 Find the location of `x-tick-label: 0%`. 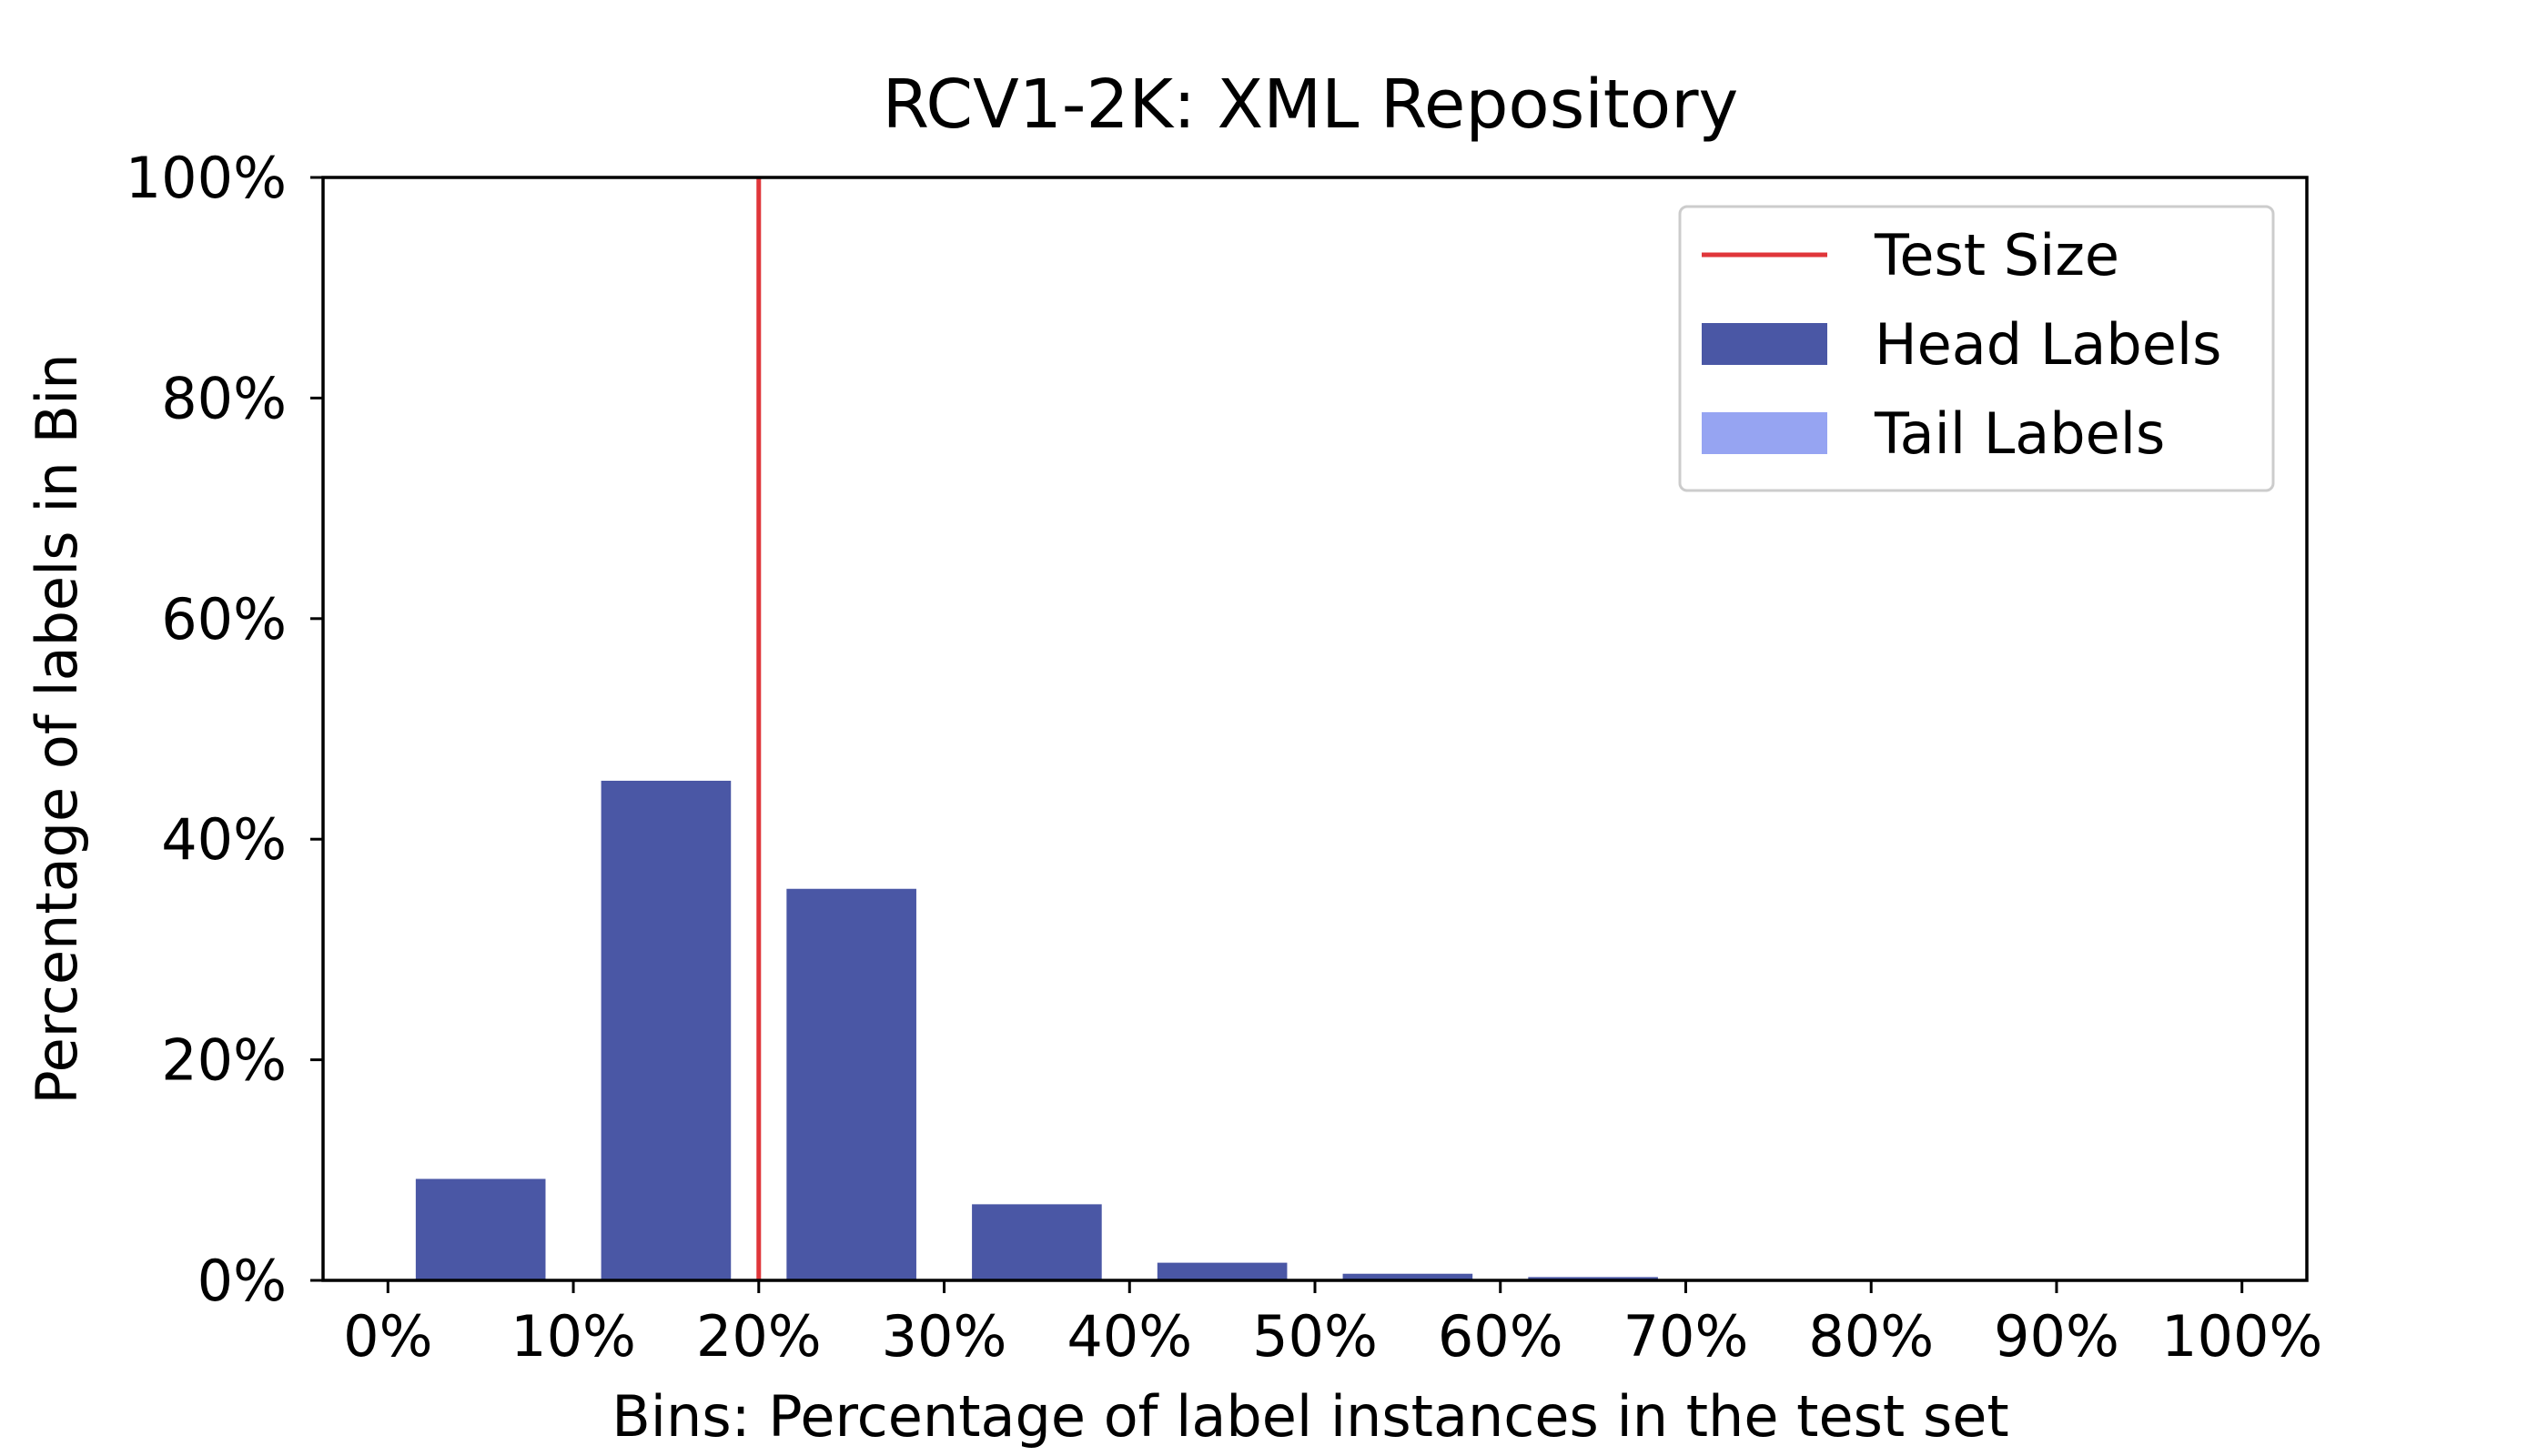

x-tick-label: 0% is located at coordinates (388, 1337).